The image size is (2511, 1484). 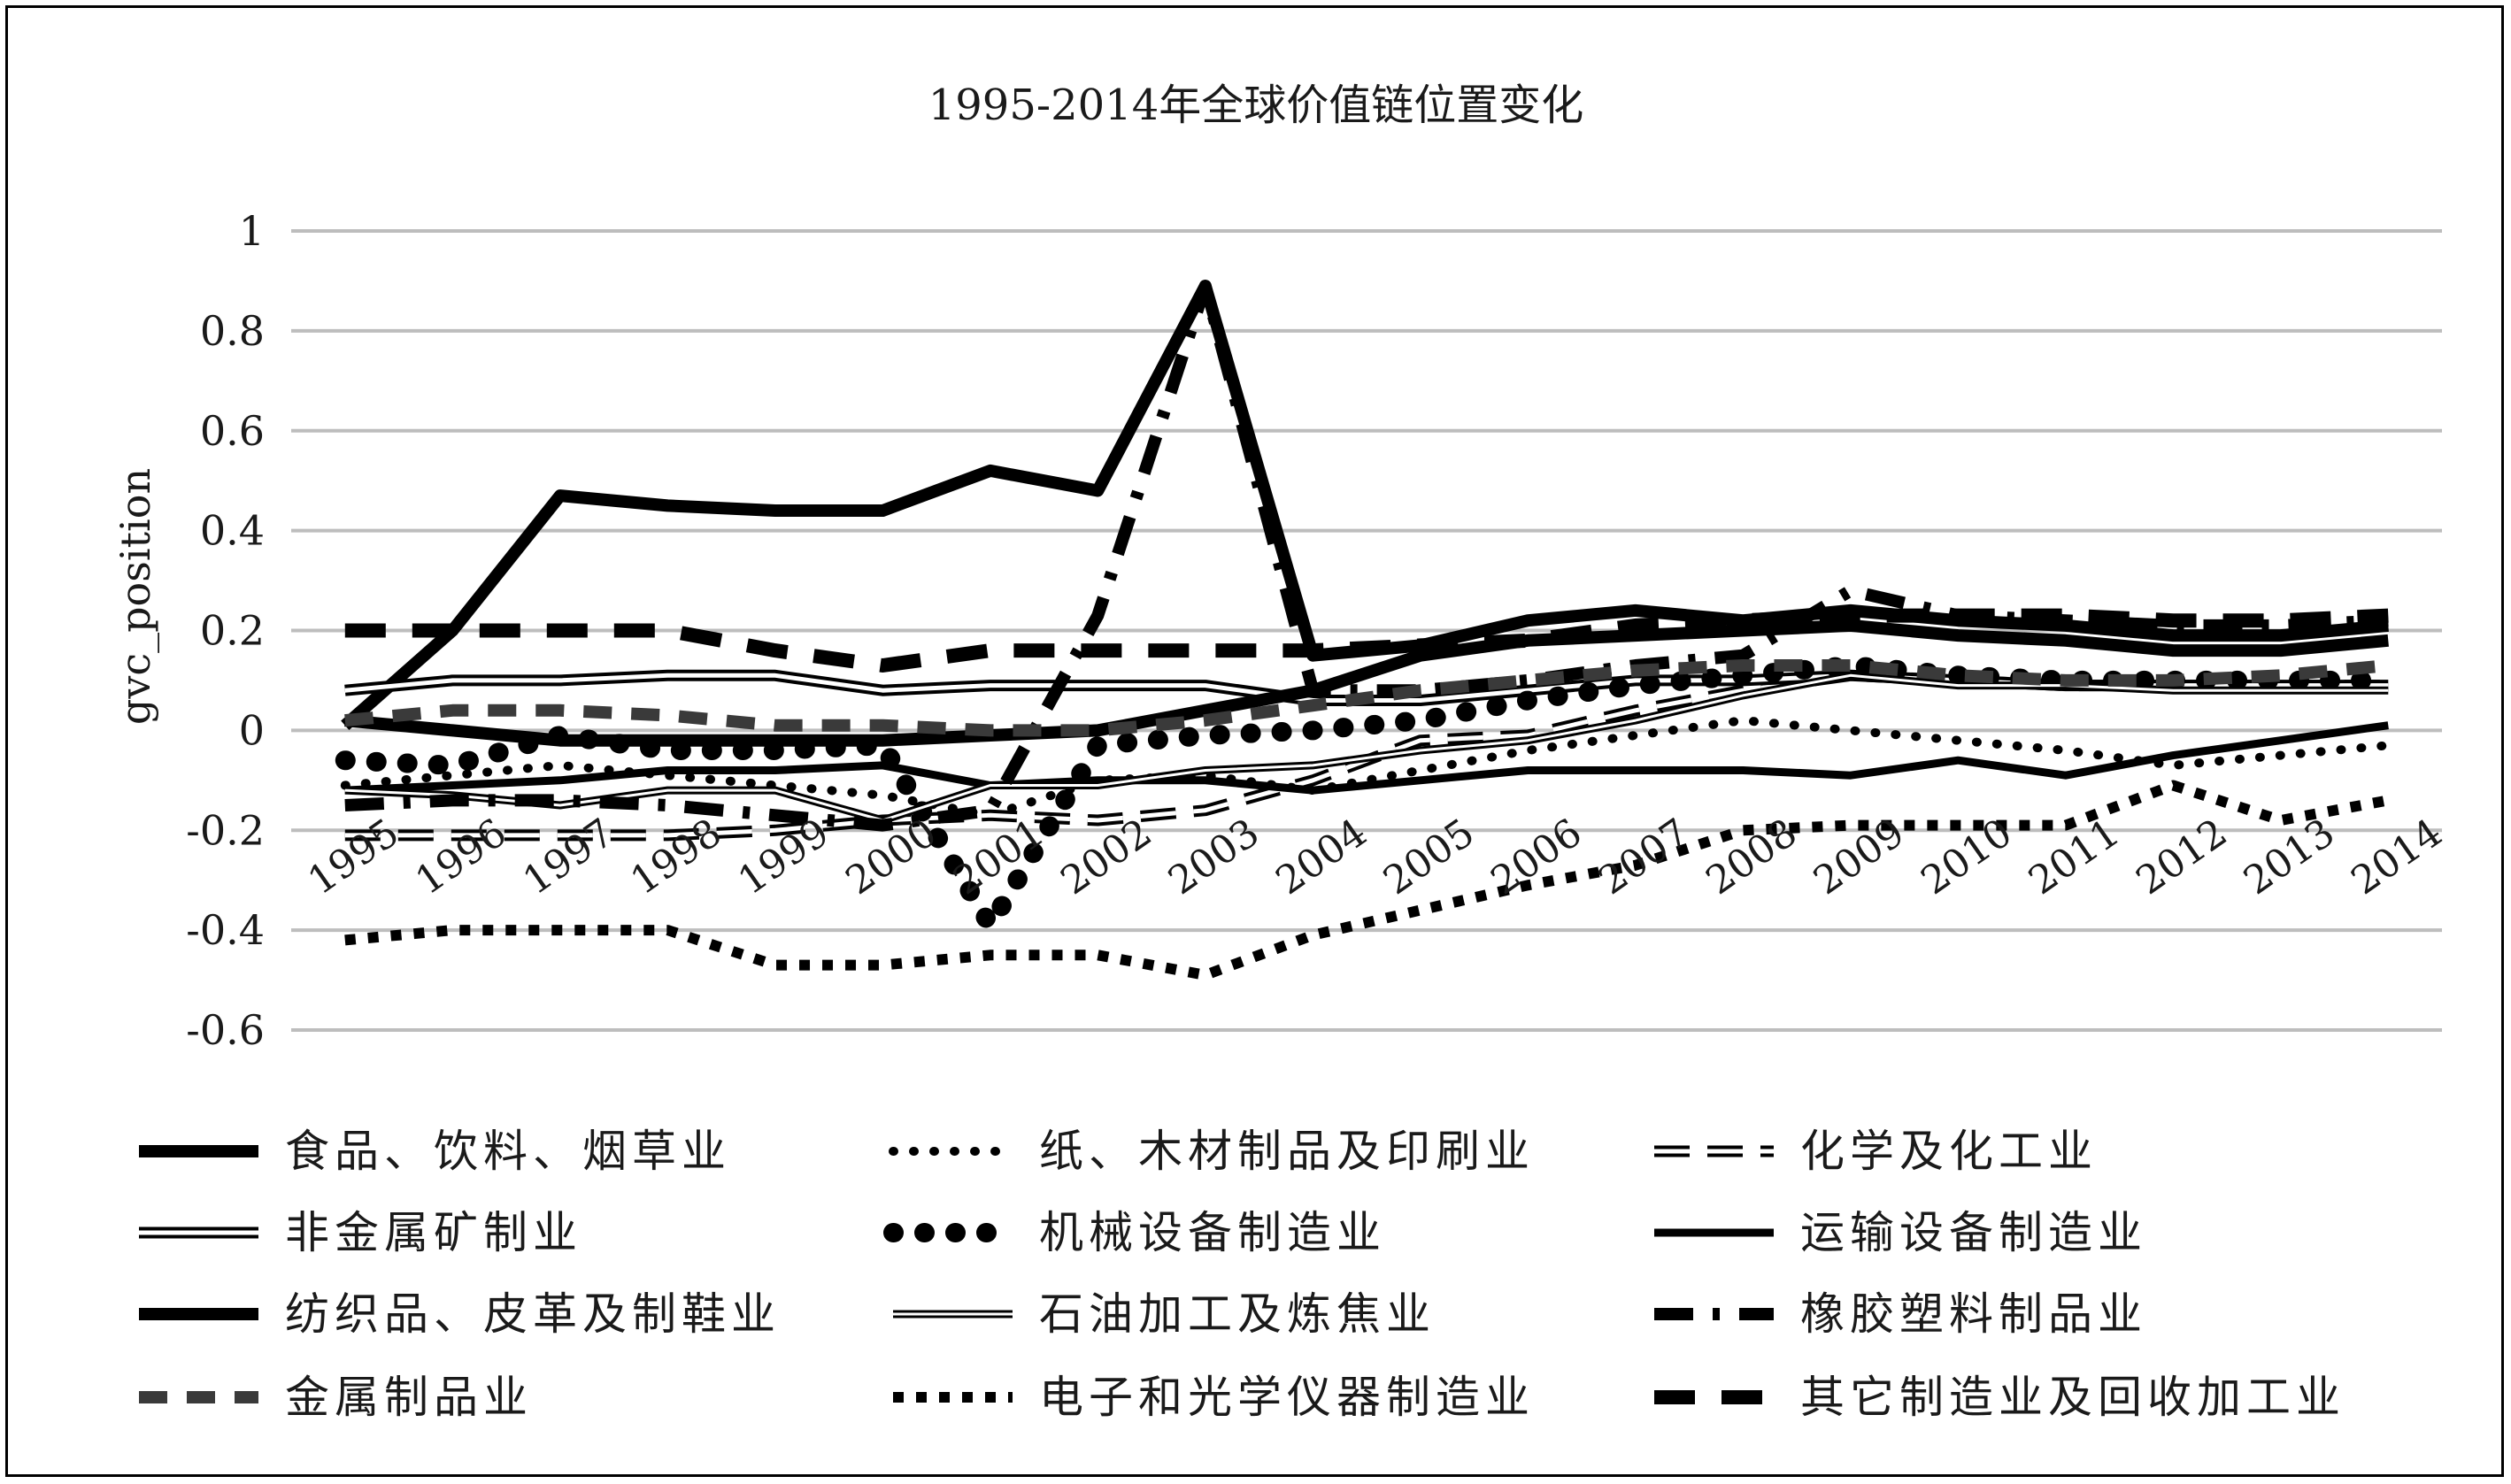 I want to click on legend-label: 运输设备制造业, so click(x=1973, y=1232).